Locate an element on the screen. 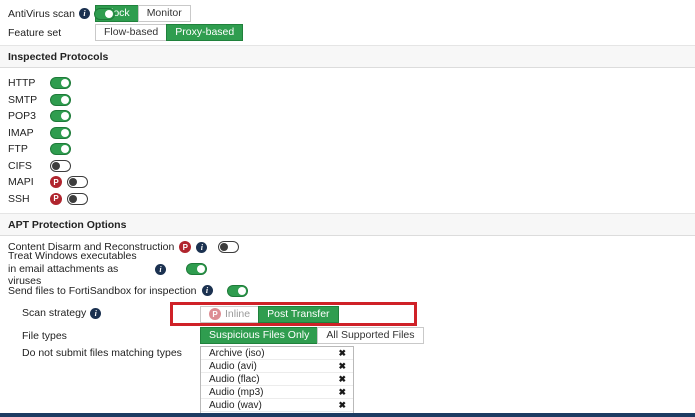 This screenshot has width=695, height=417. post-transfer-button: Post Transfer is located at coordinates (298, 314).